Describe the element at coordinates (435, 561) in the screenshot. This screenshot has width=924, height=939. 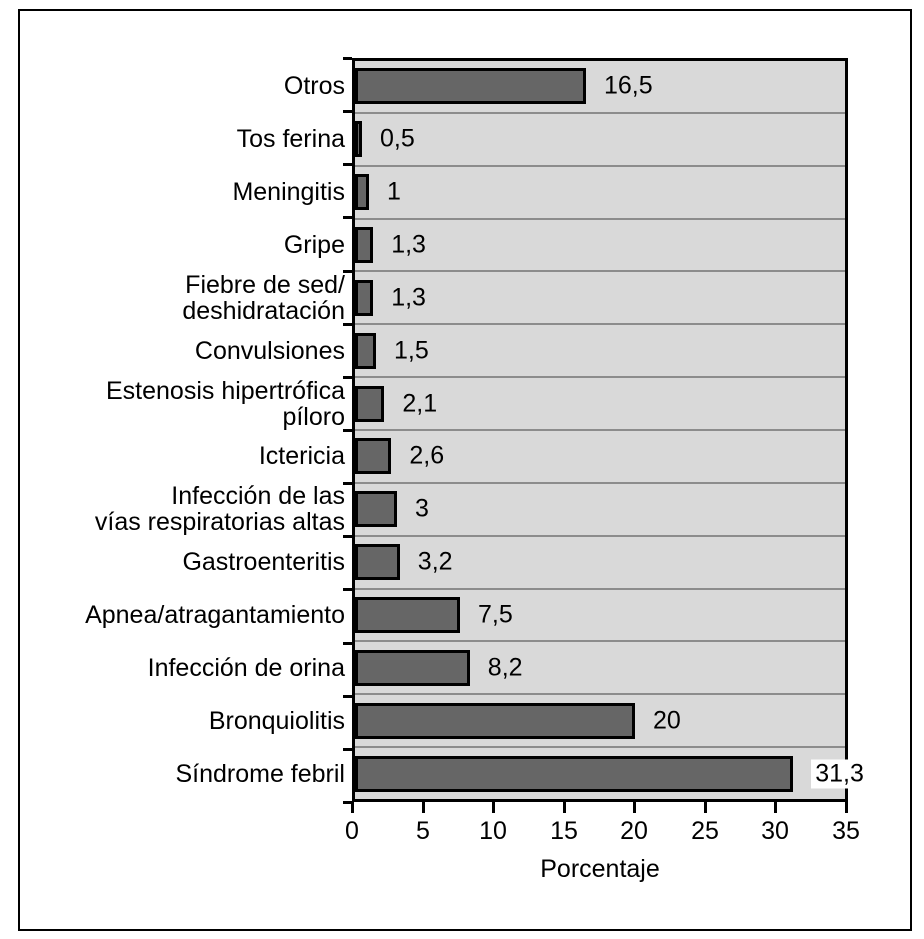
I see `bar-value-label: 3,2` at that location.